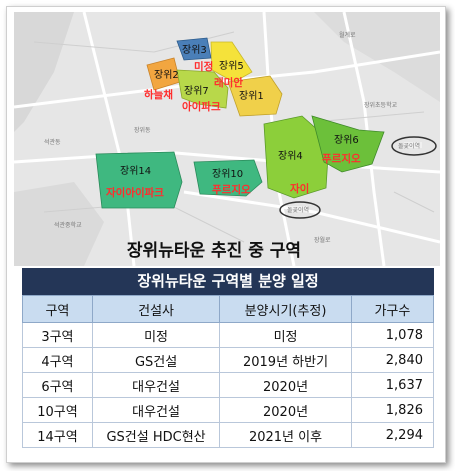 The height and width of the screenshot is (471, 455). I want to click on svg-text: 장월로, so click(322, 240).